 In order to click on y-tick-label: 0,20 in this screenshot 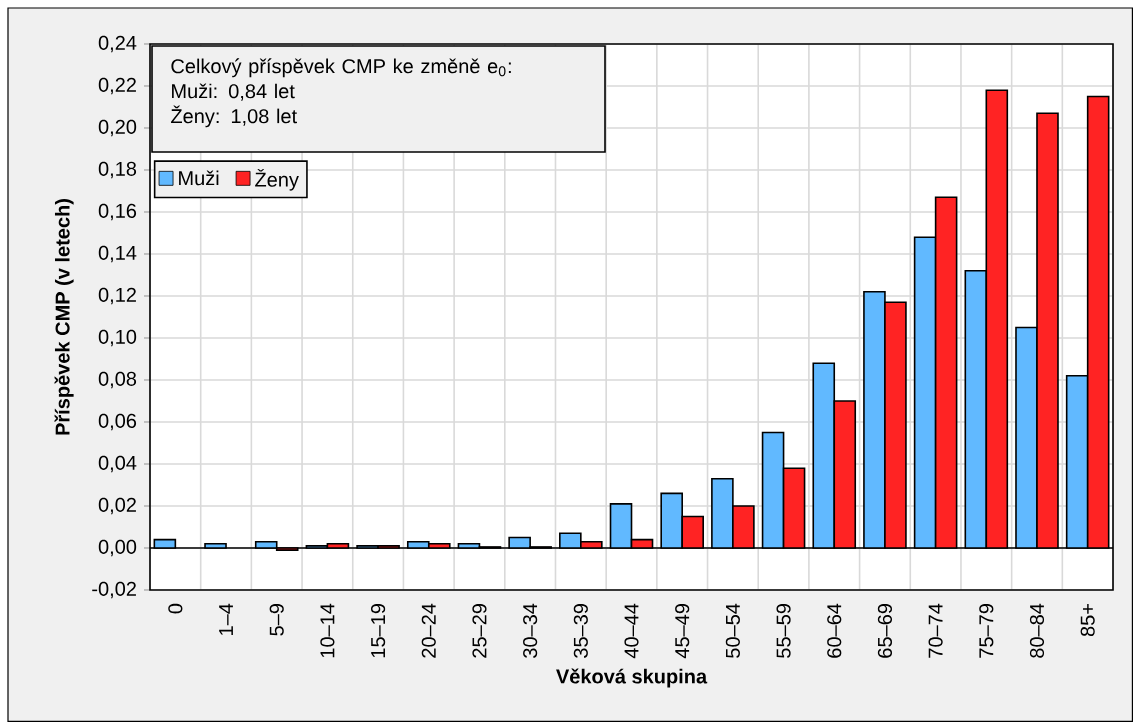, I will do `click(117, 128)`.